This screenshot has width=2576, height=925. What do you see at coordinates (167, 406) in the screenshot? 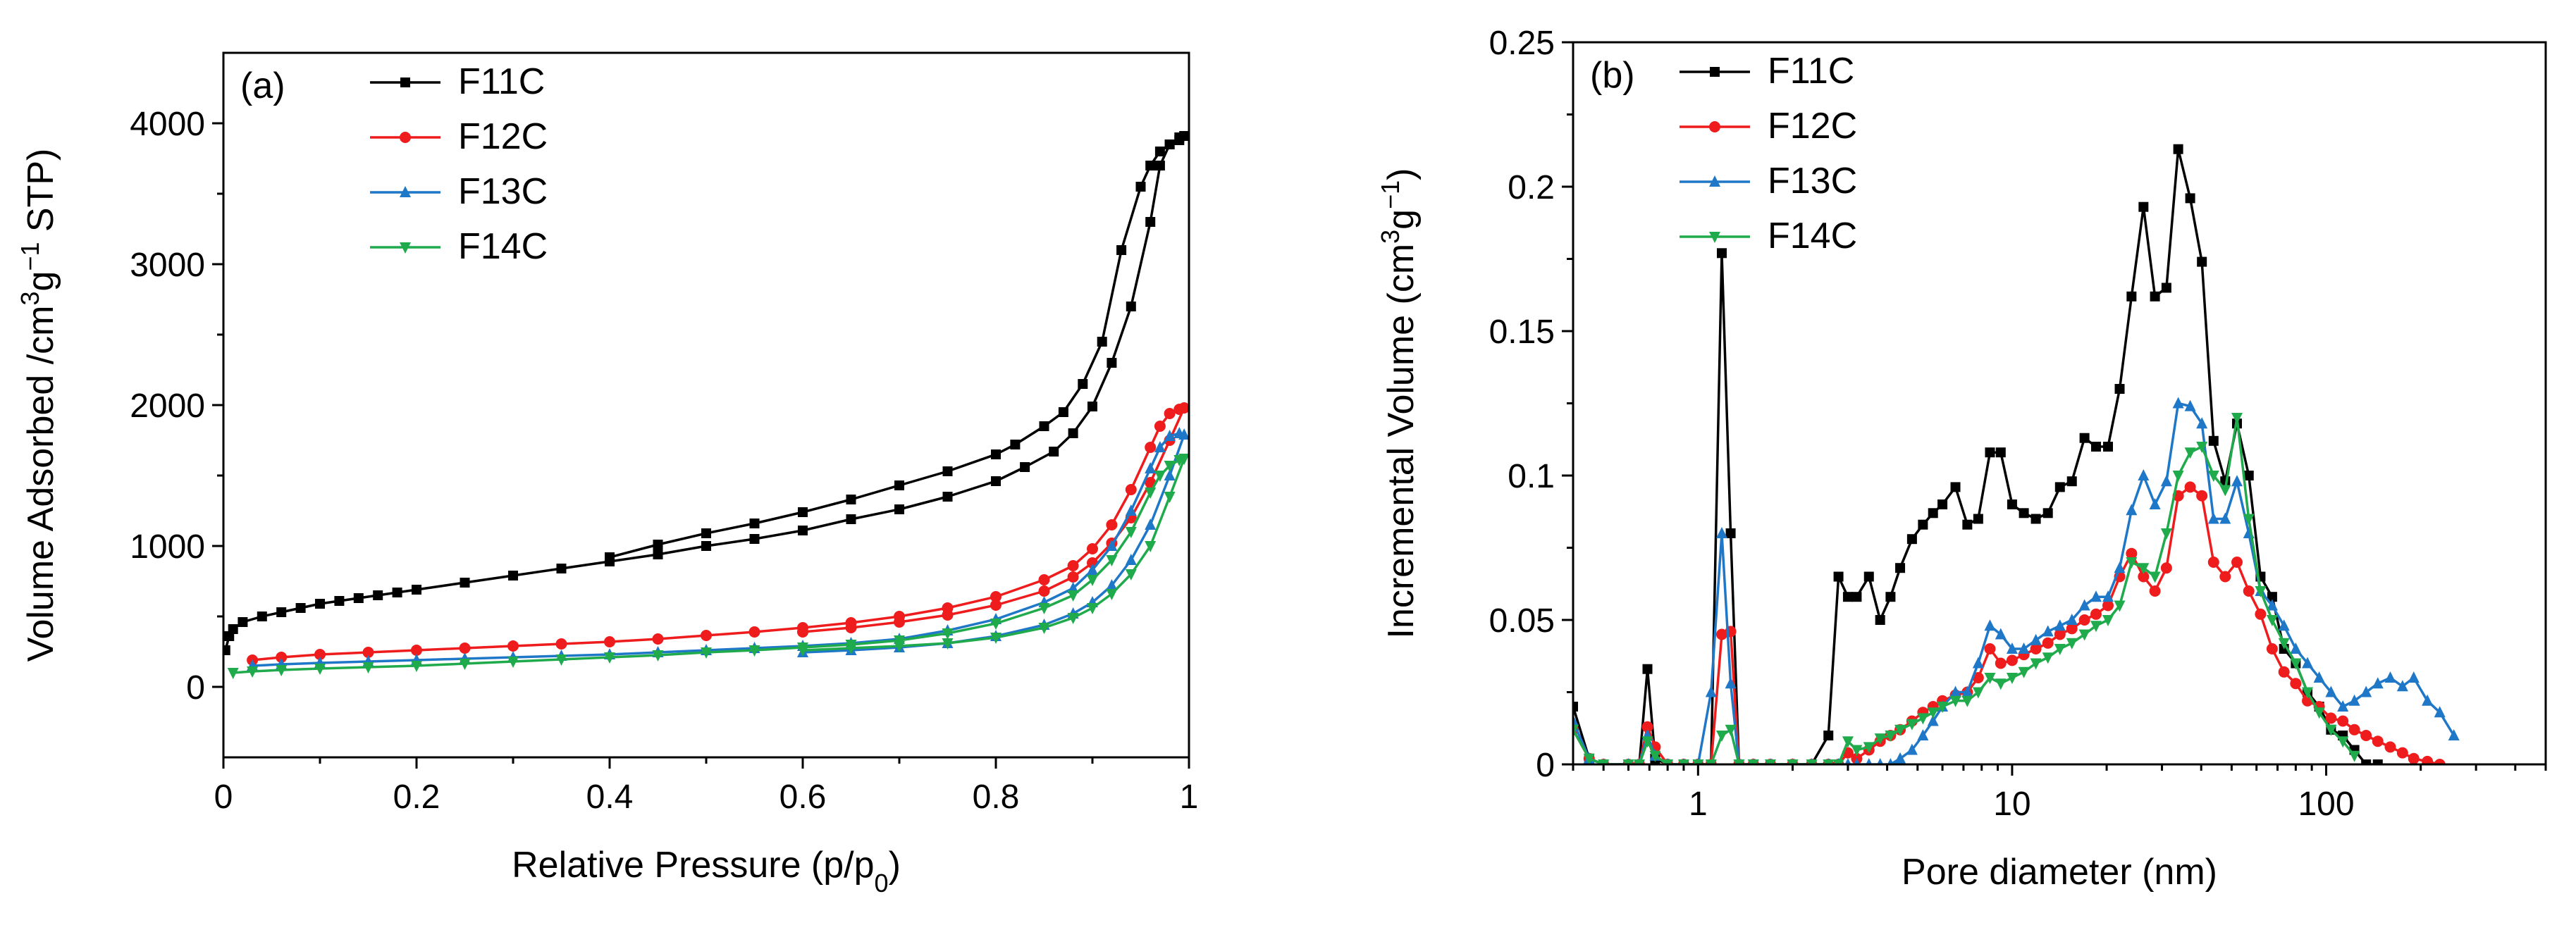
I see `a-y-tick-label: 2000` at bounding box center [167, 406].